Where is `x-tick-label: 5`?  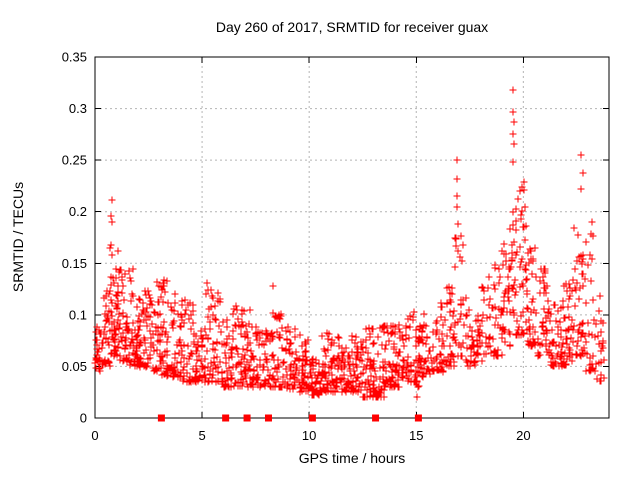 x-tick-label: 5 is located at coordinates (201, 435).